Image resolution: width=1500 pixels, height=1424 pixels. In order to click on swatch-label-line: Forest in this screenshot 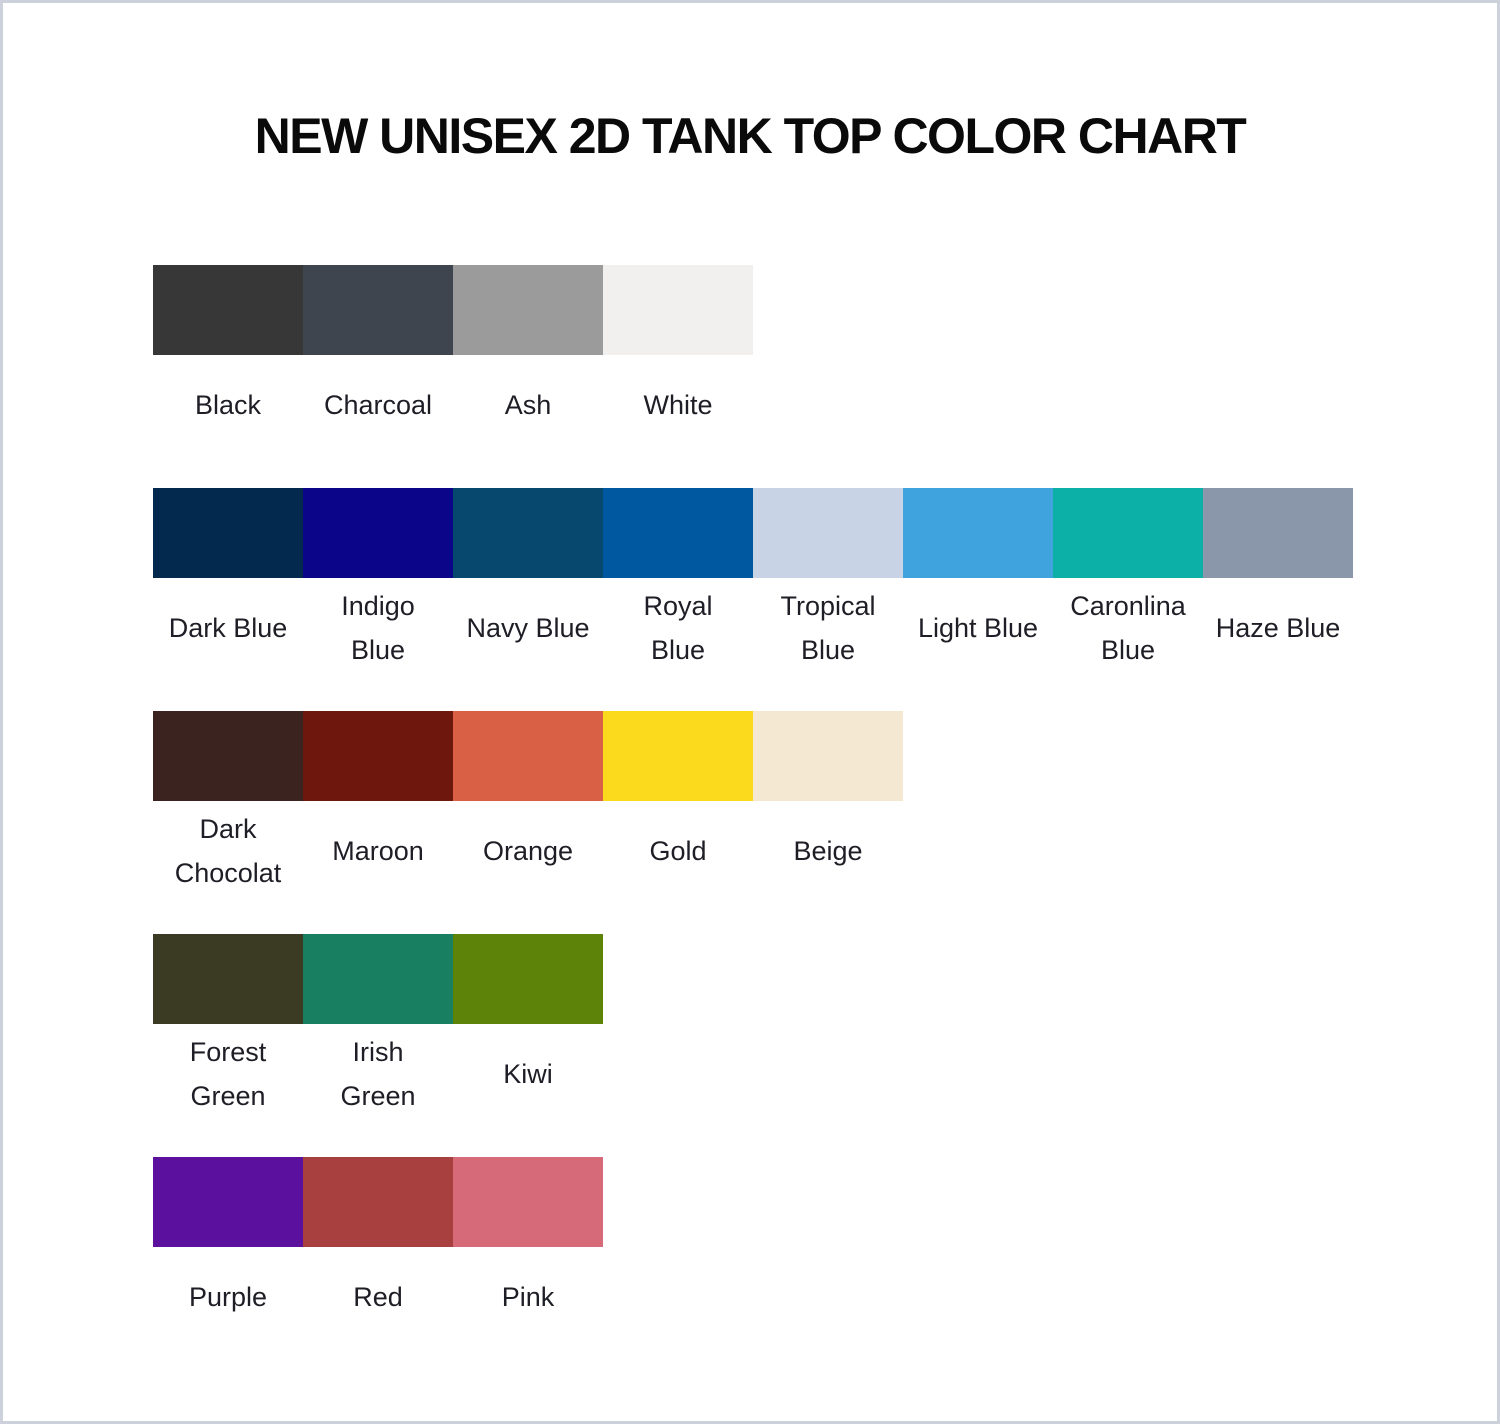, I will do `click(228, 1052)`.